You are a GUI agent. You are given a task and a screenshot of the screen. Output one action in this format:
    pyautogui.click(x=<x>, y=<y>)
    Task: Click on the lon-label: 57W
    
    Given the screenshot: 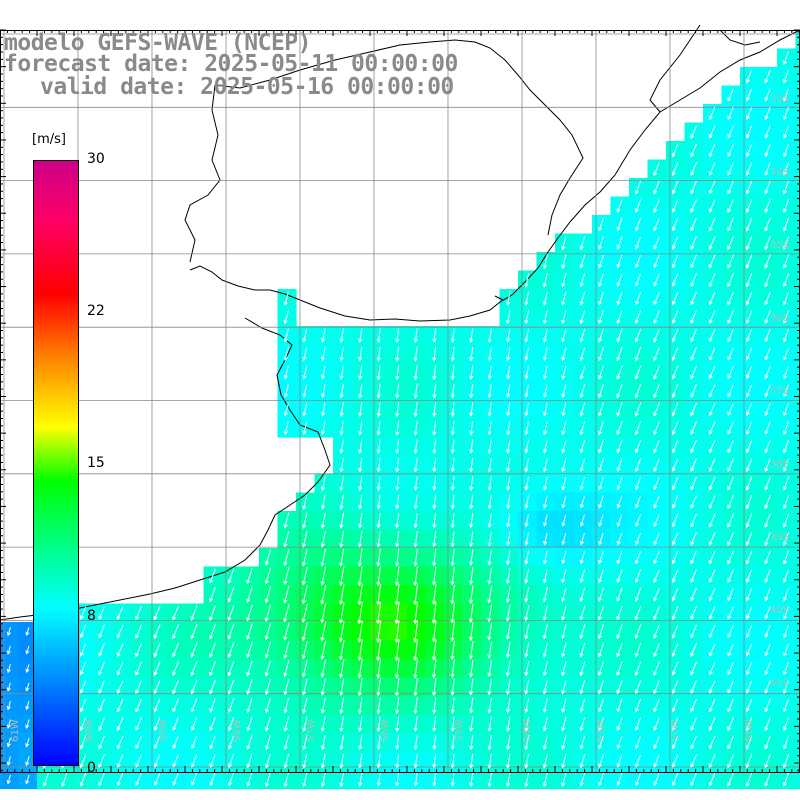 What is the action you would take?
    pyautogui.click(x=311, y=730)
    